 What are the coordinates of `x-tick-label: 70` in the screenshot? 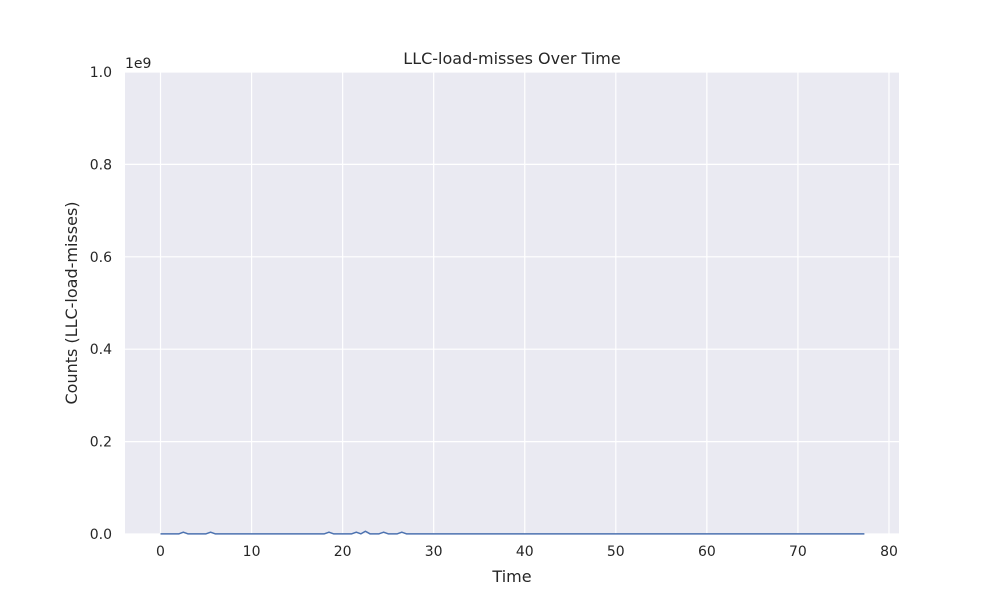 It's located at (798, 552).